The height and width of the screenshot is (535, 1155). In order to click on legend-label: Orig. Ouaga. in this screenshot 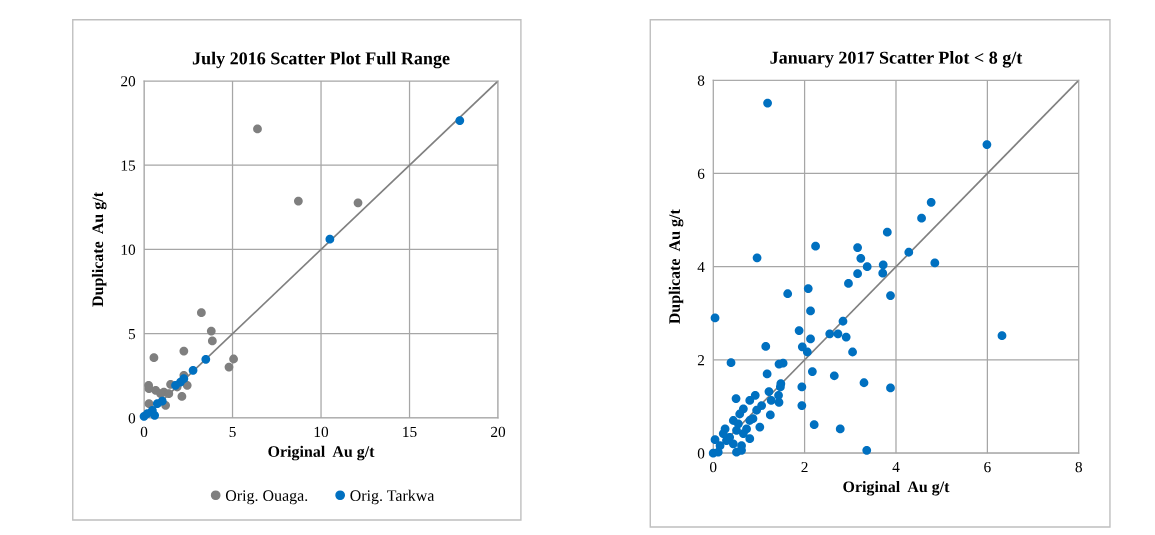, I will do `click(266, 497)`.